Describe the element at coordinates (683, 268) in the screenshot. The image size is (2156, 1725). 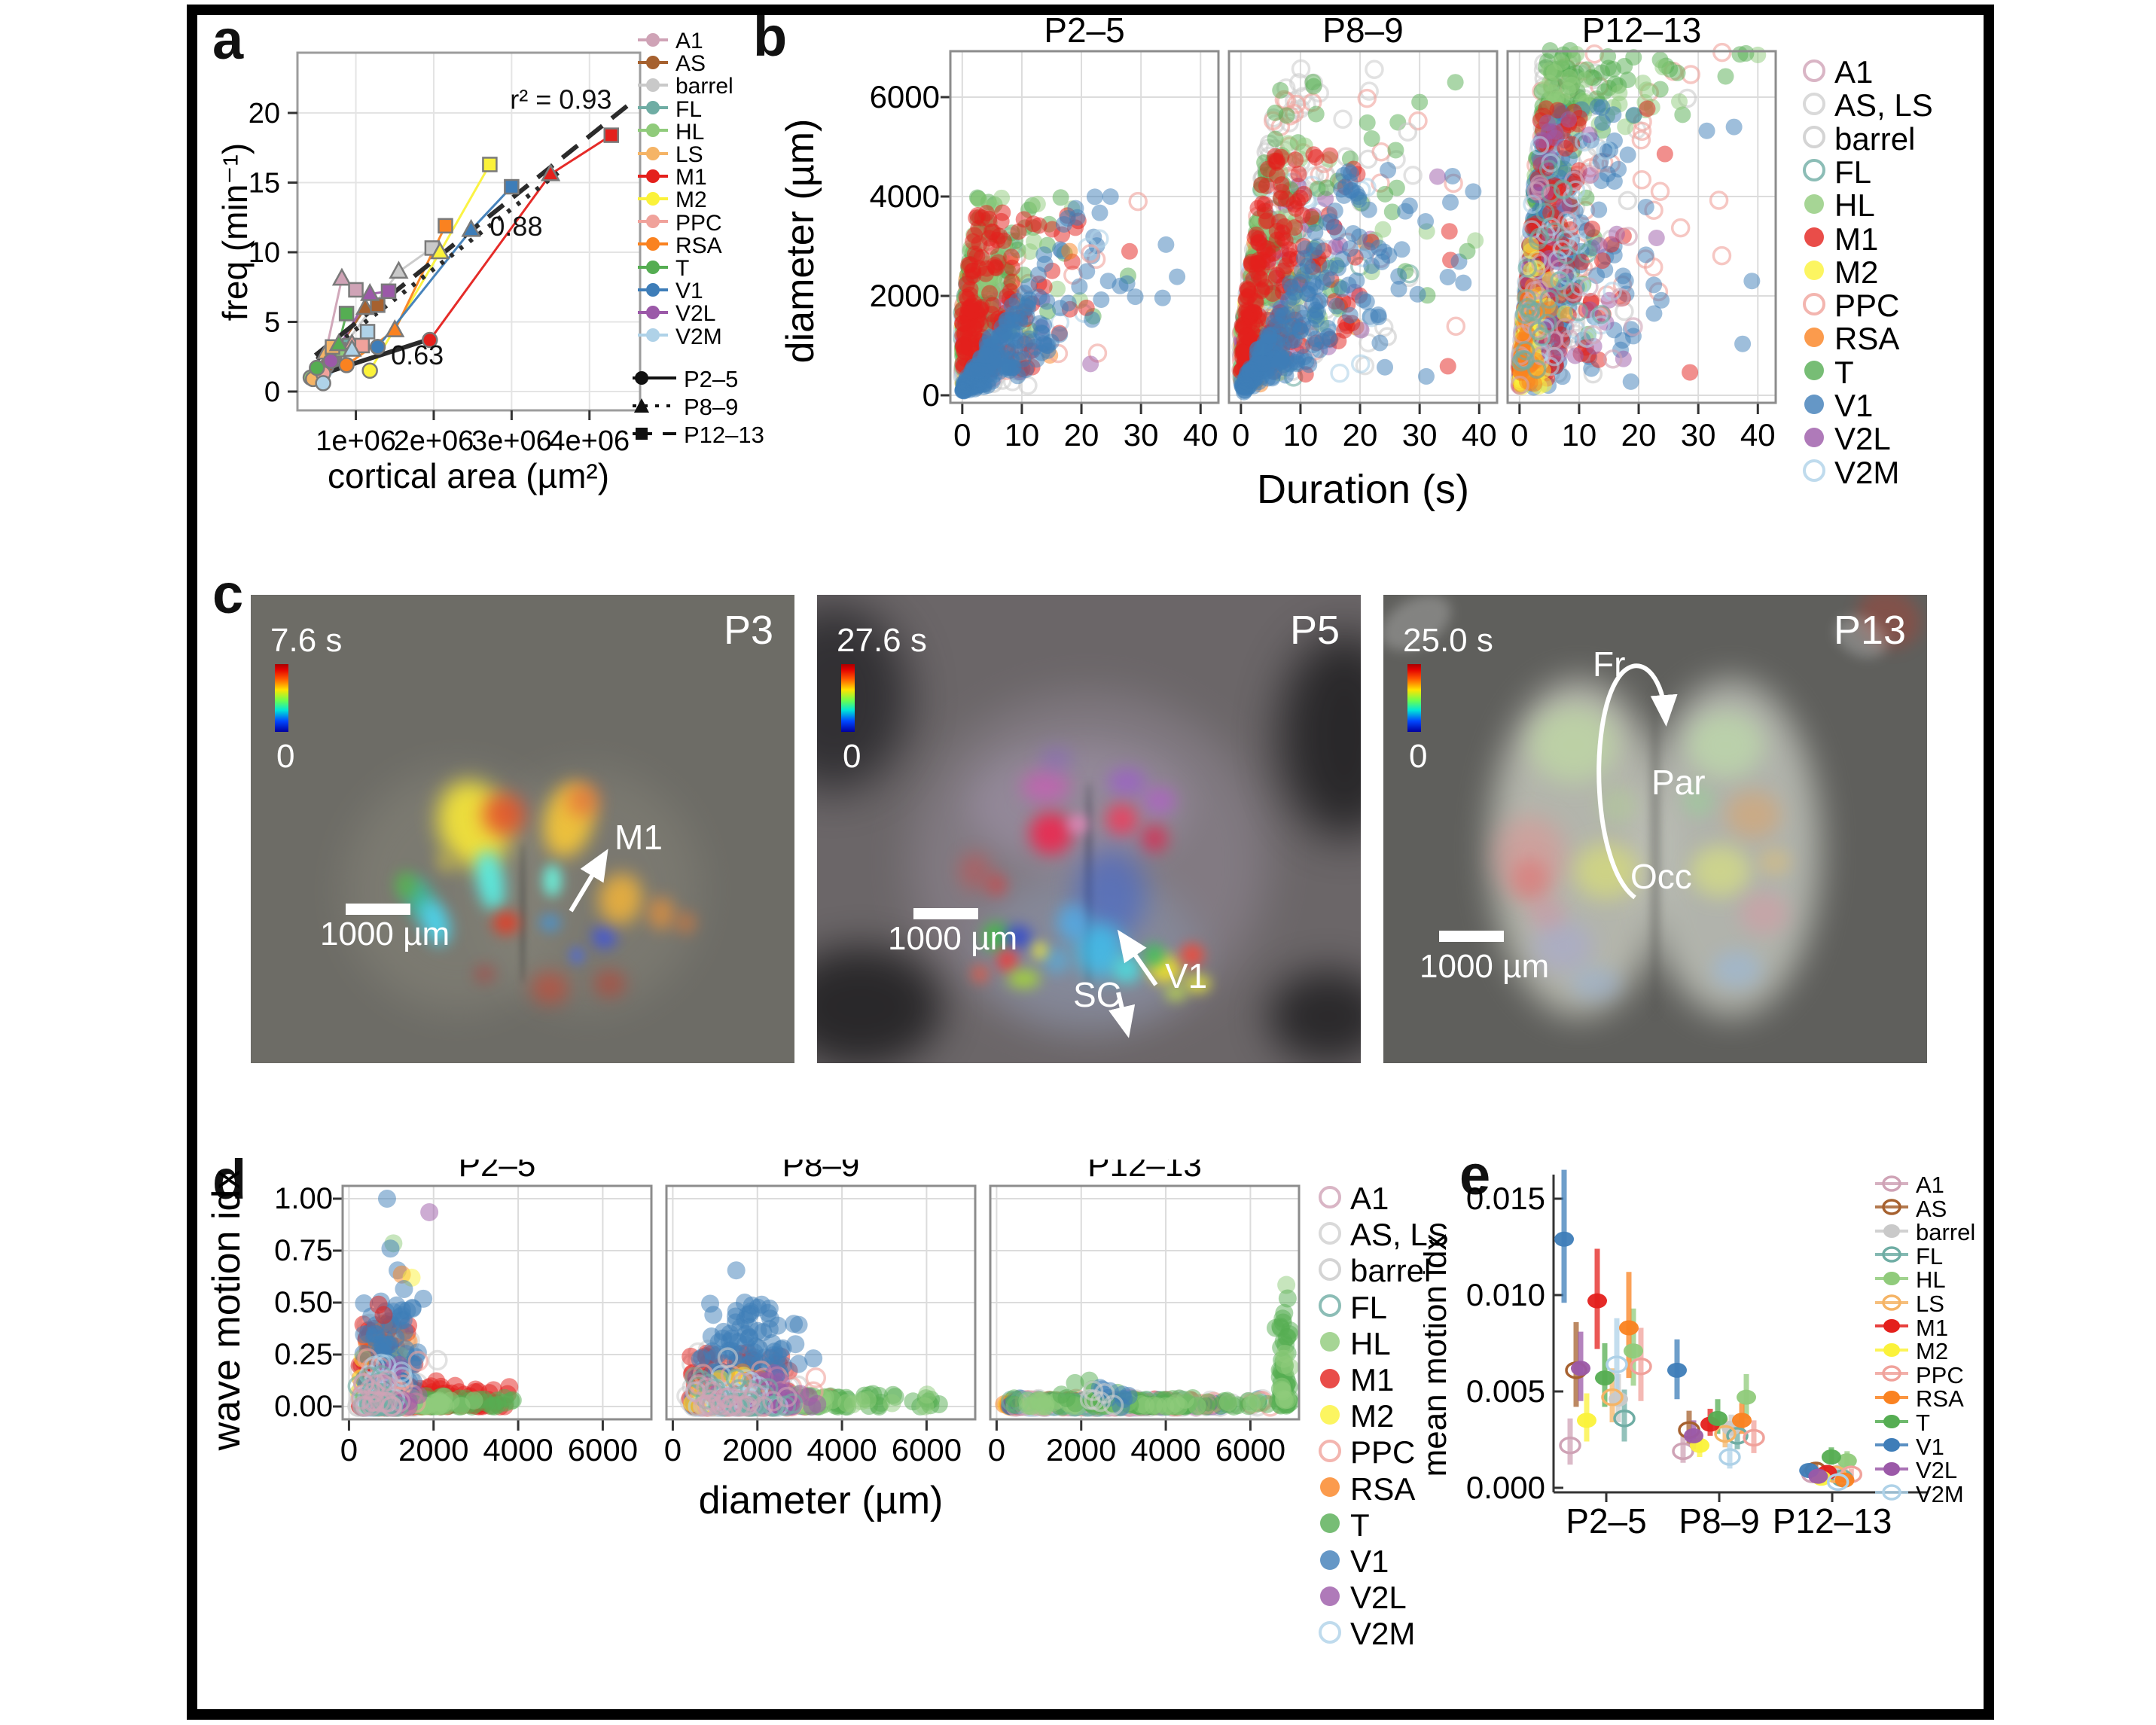
I see `legend-label: T` at that location.